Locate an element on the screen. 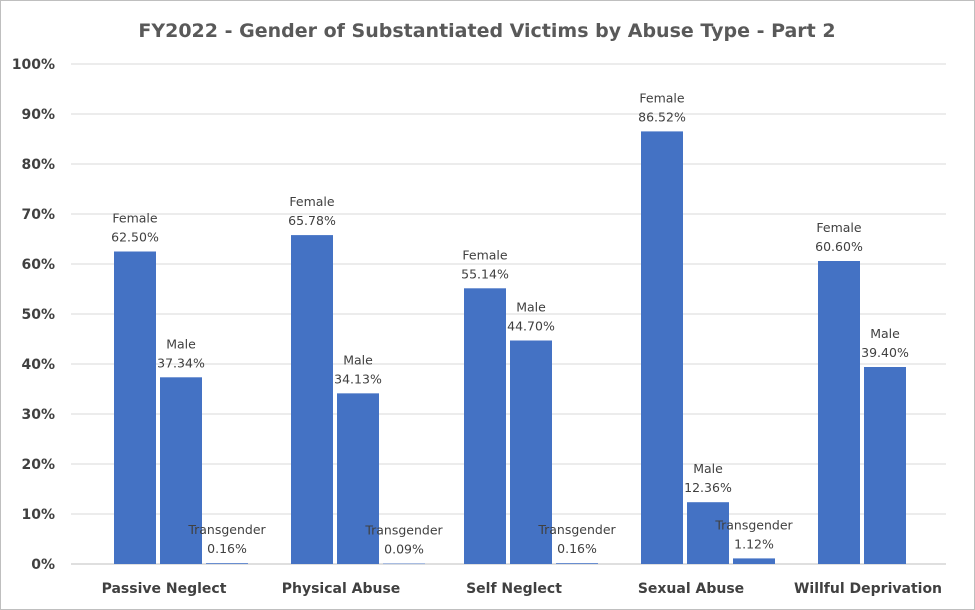 The image size is (975, 610). data-label-value: 44.70% is located at coordinates (531, 326).